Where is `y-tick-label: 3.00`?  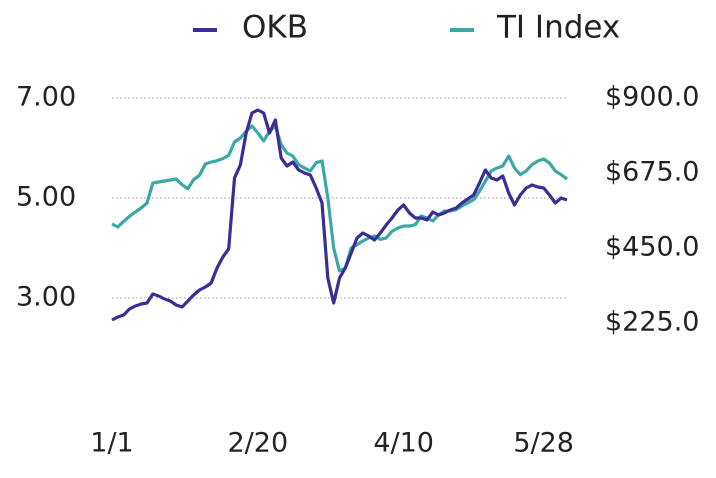
y-tick-label: 3.00 is located at coordinates (46, 297).